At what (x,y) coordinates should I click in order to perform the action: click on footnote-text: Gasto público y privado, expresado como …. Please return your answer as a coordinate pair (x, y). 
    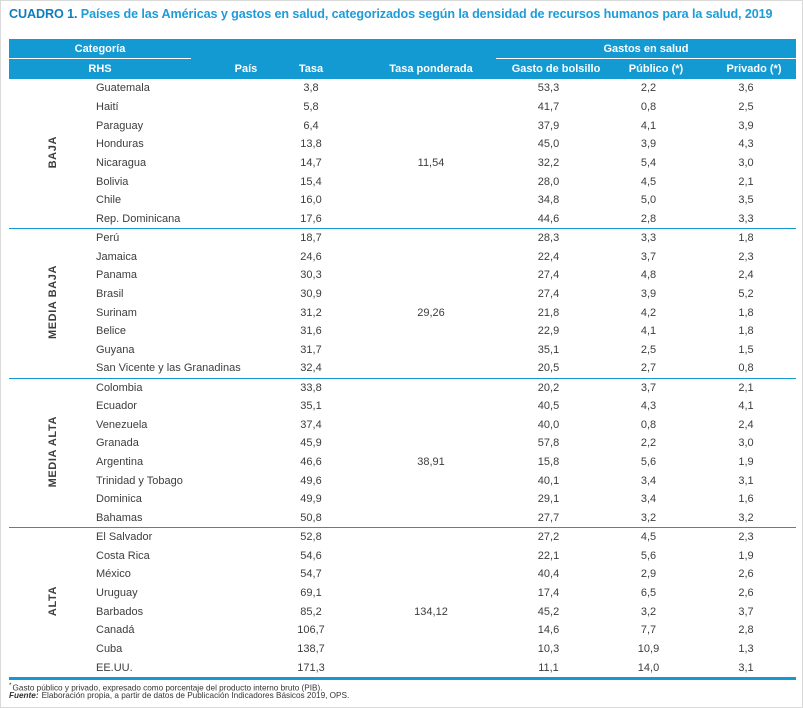
    Looking at the image, I should click on (167, 688).